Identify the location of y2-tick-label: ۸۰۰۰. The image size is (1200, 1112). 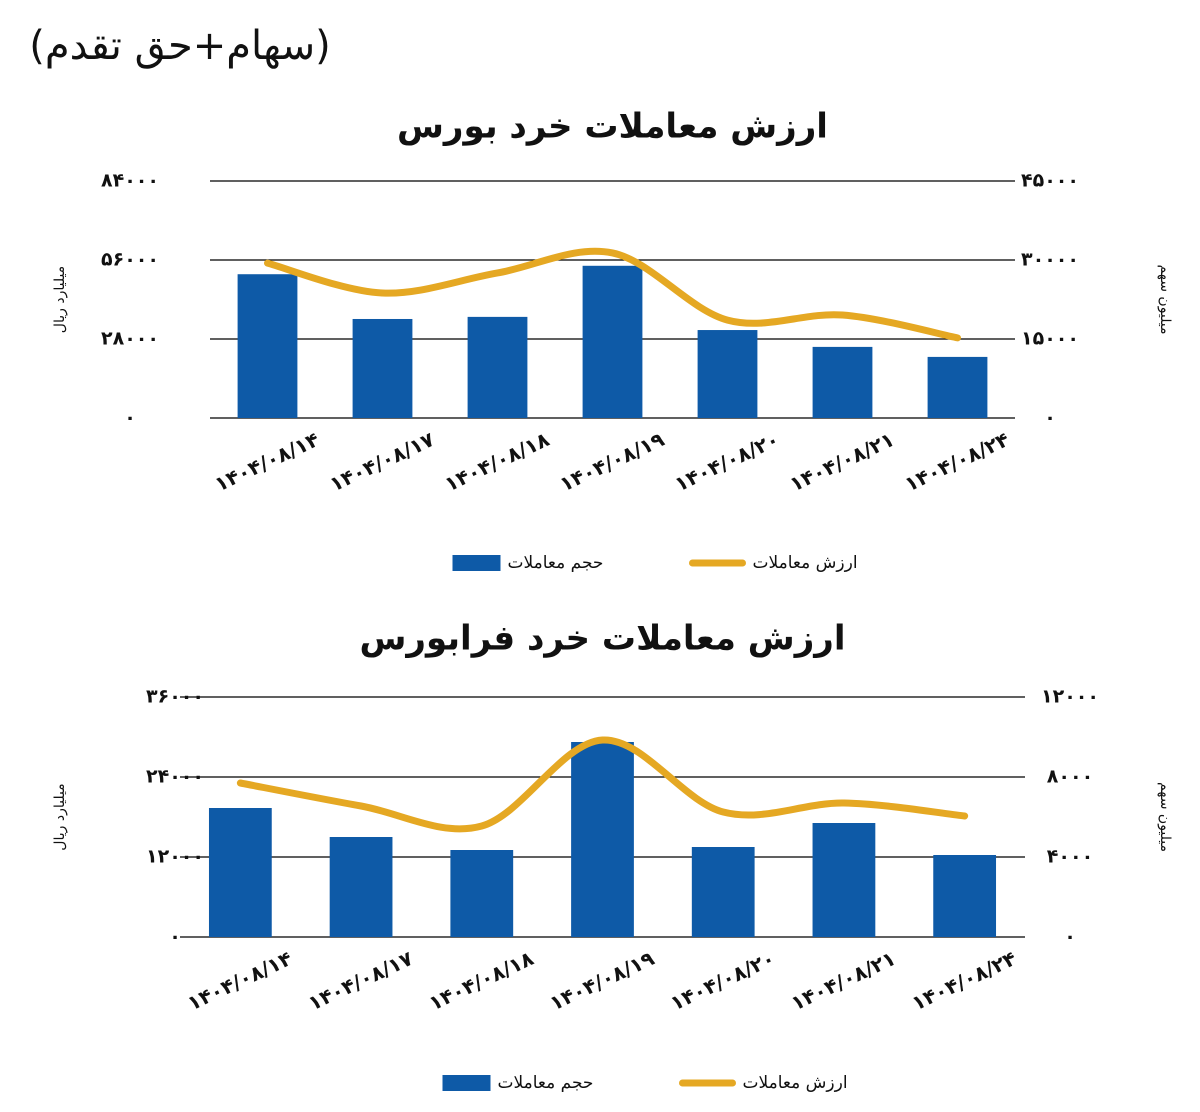
(1070, 777).